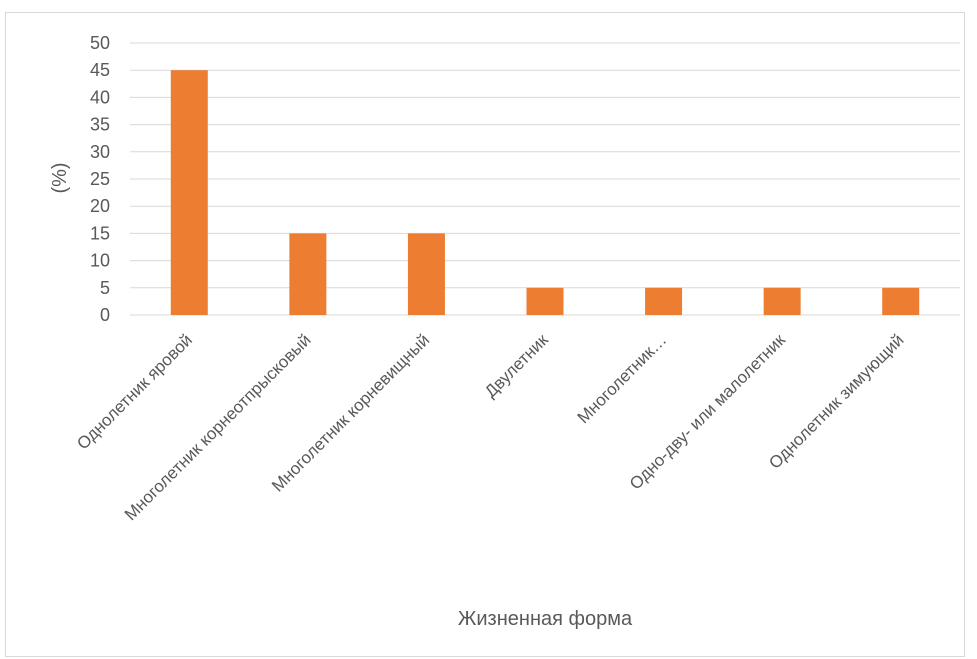 The image size is (977, 659). Describe the element at coordinates (218, 427) in the screenshot. I see `x-tick-label: Многолетник корнеотпрысковый` at that location.